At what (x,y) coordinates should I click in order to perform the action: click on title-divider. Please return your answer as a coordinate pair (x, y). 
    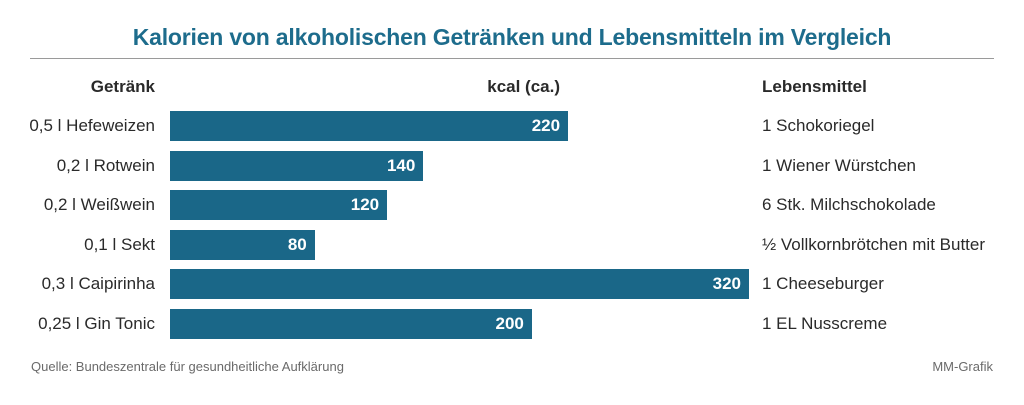
    Looking at the image, I should click on (512, 58).